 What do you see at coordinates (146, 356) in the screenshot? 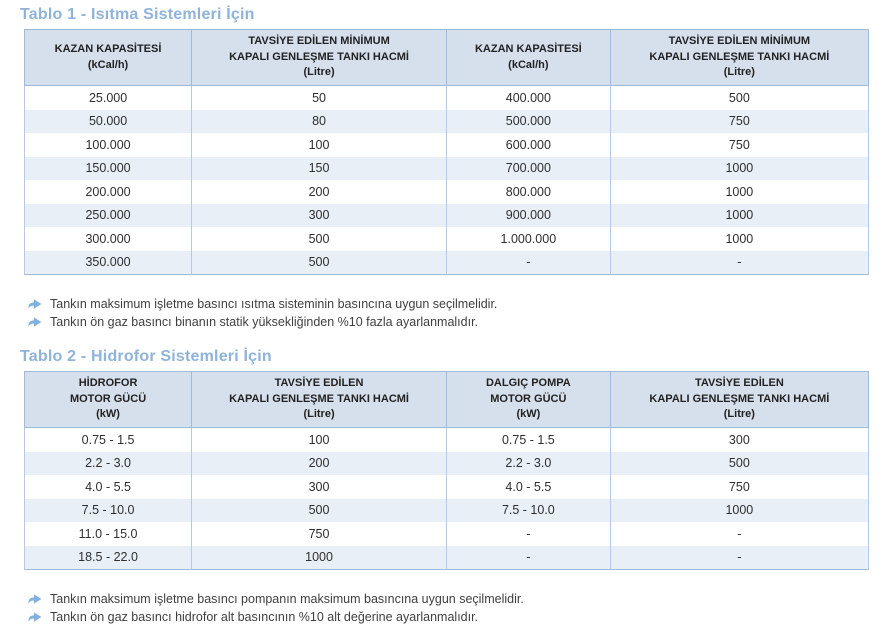
I see `table2-title: Tablo 2 - Hidrofor Sistemleri İçin` at bounding box center [146, 356].